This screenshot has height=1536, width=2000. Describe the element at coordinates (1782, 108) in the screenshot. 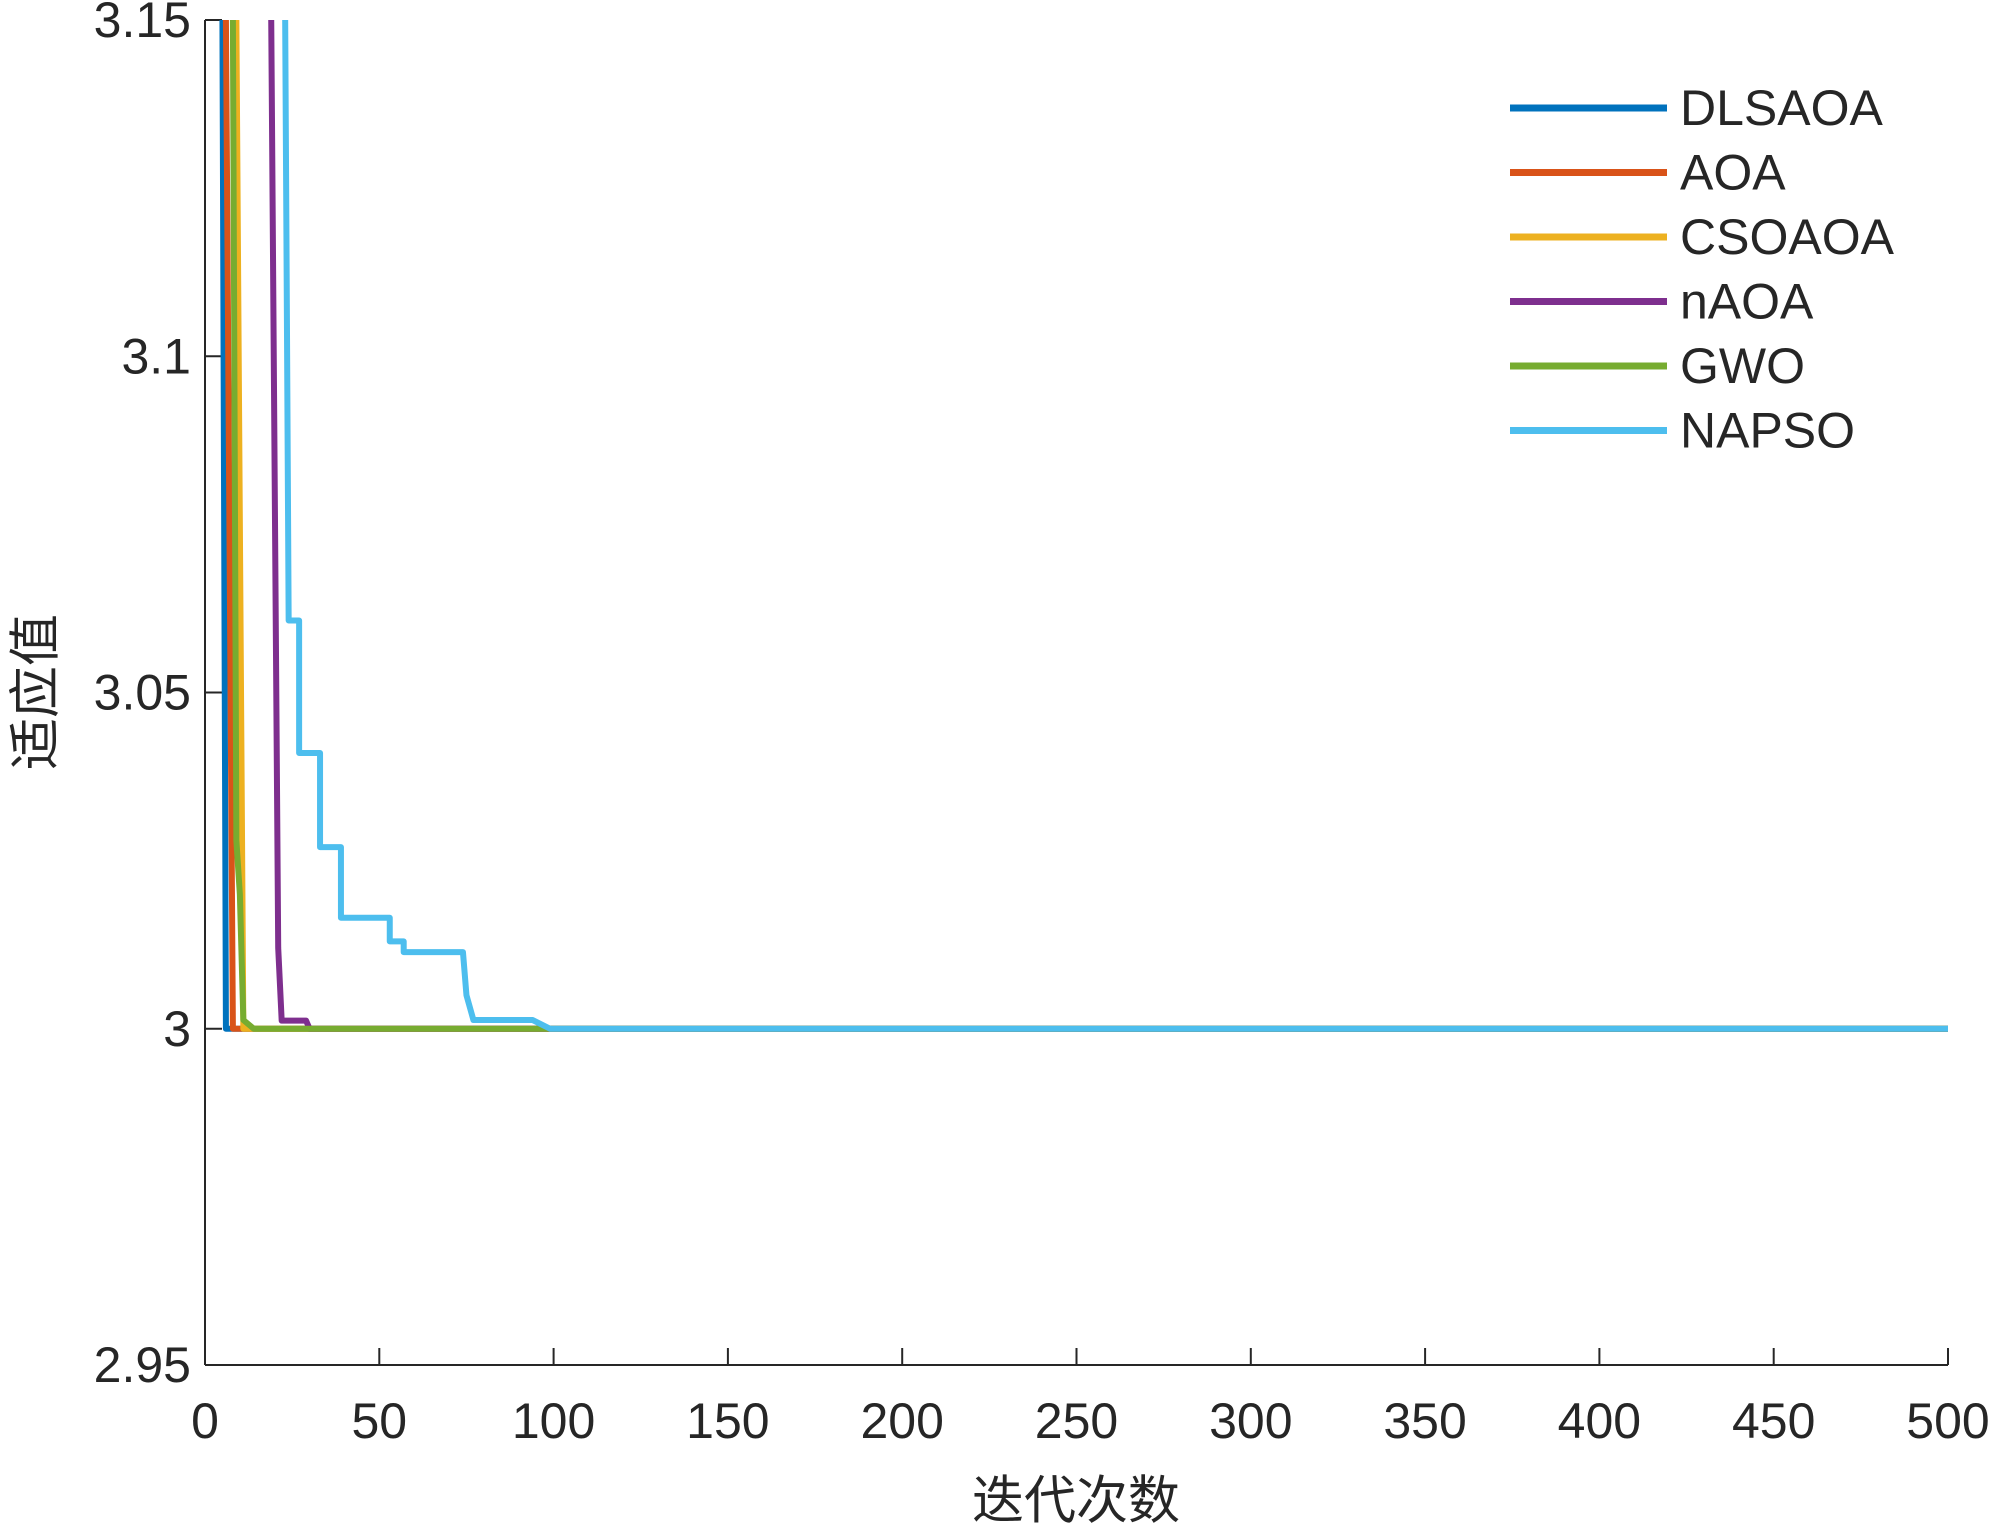

I see `legend-label: DLSAOA` at that location.